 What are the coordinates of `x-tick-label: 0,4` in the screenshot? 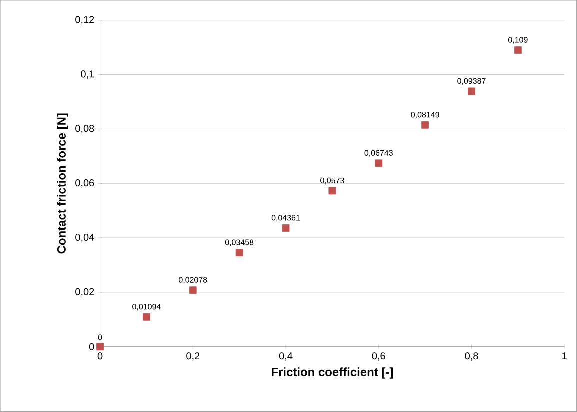 It's located at (286, 356).